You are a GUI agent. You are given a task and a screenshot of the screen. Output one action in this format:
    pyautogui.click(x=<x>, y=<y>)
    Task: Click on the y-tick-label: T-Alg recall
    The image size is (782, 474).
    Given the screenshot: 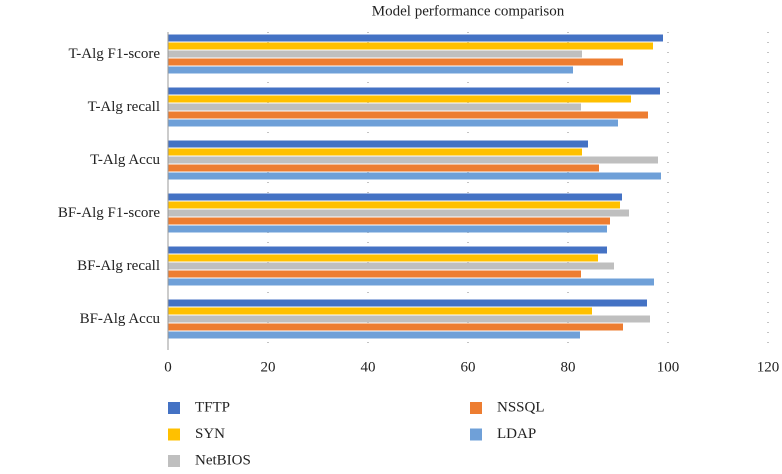 What is the action you would take?
    pyautogui.click(x=124, y=107)
    